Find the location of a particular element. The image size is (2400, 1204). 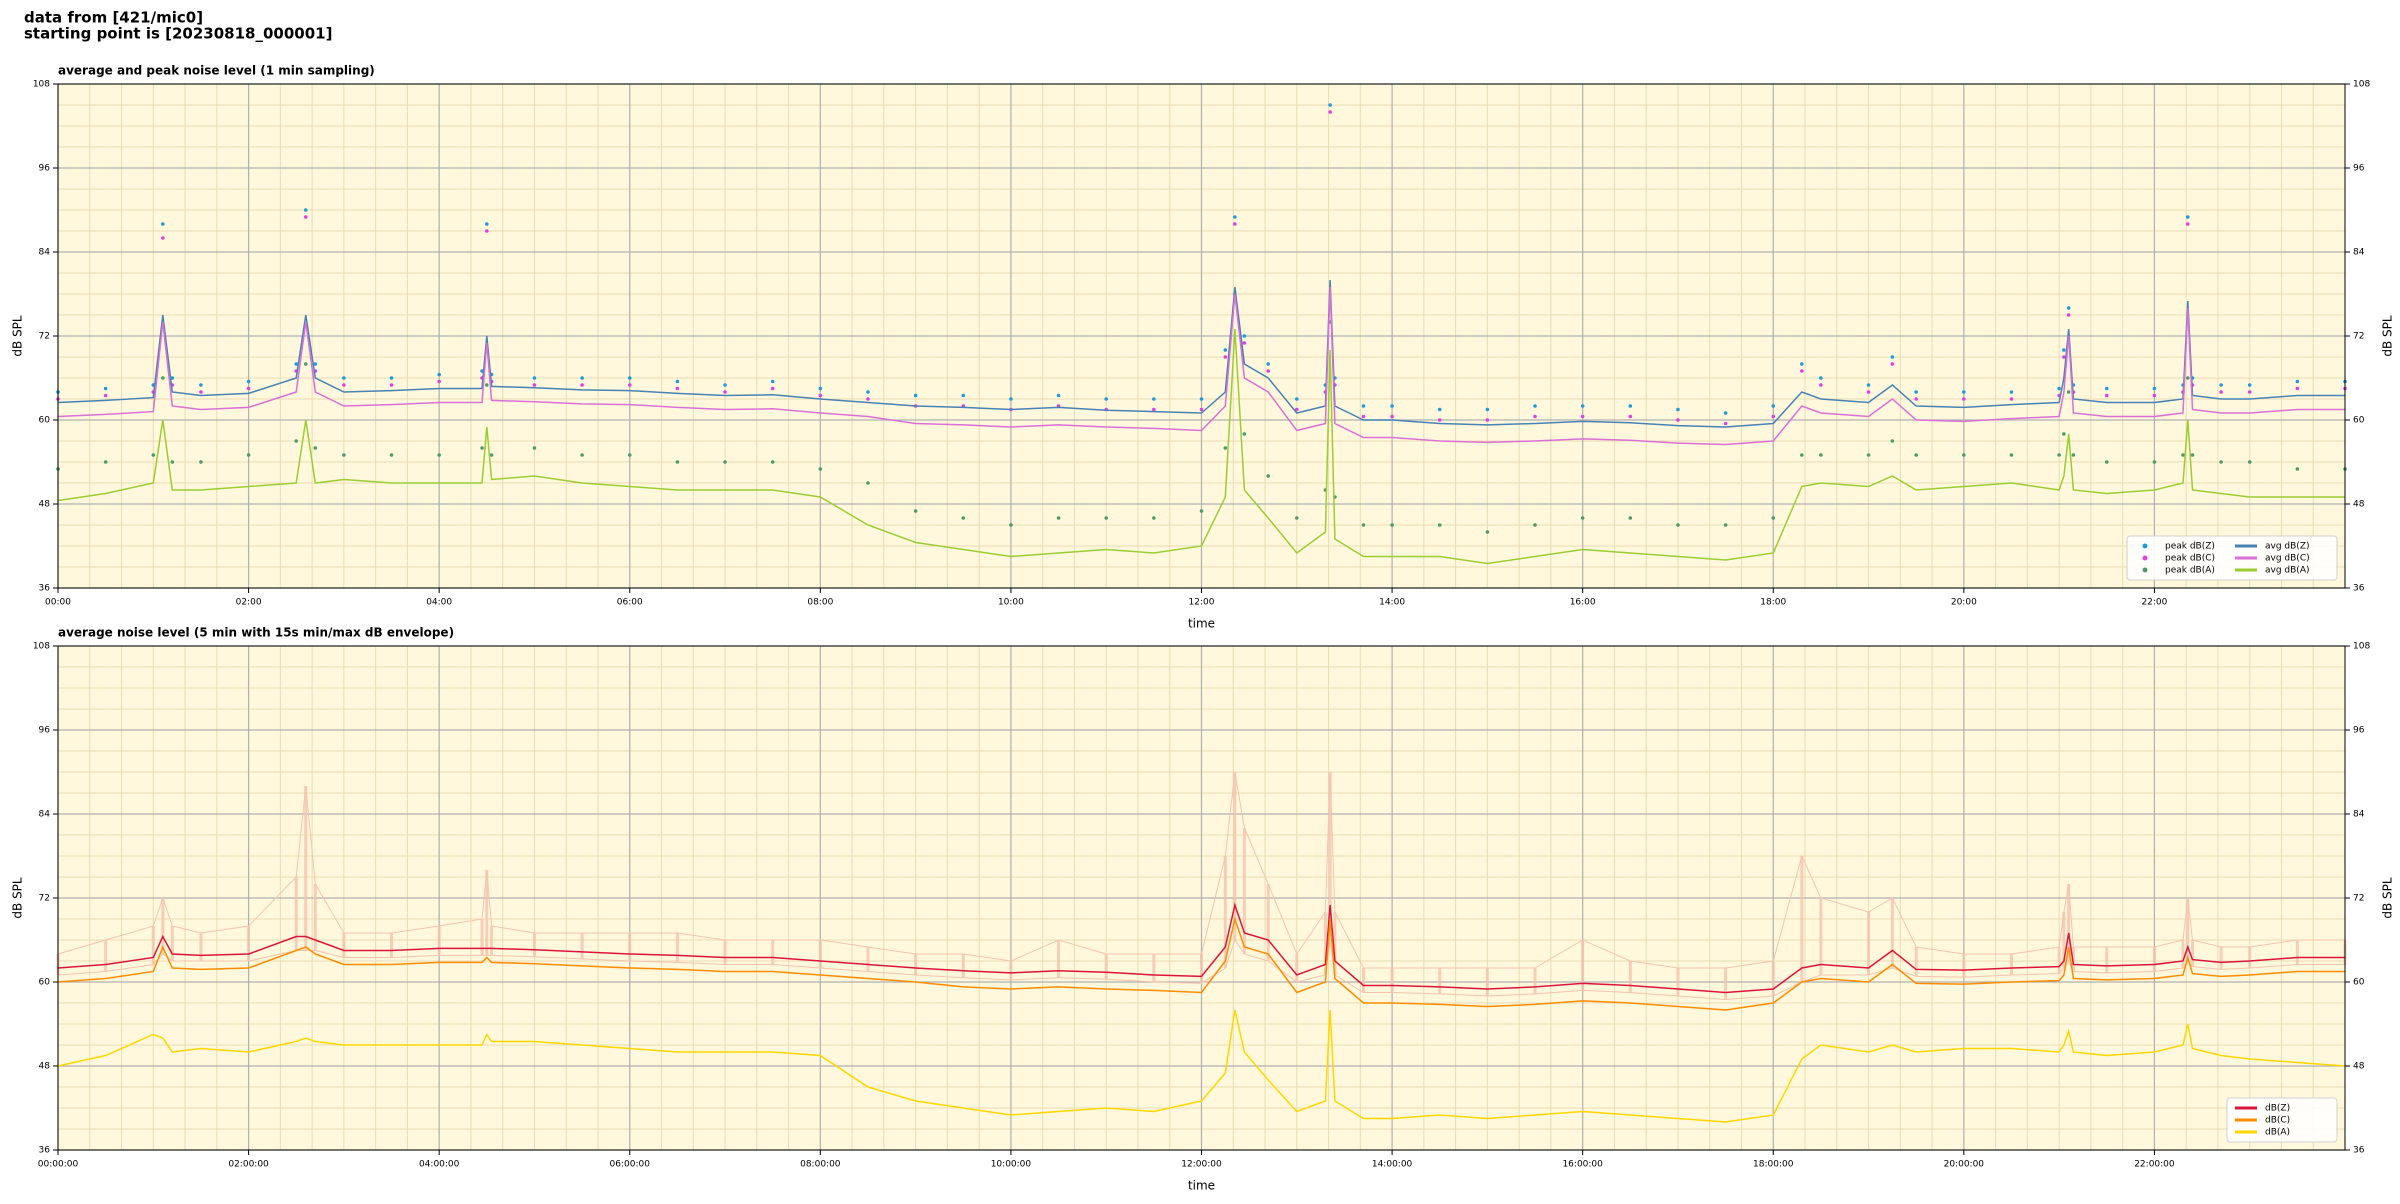

x-tick-label: 22:00:00 is located at coordinates (2154, 1165).